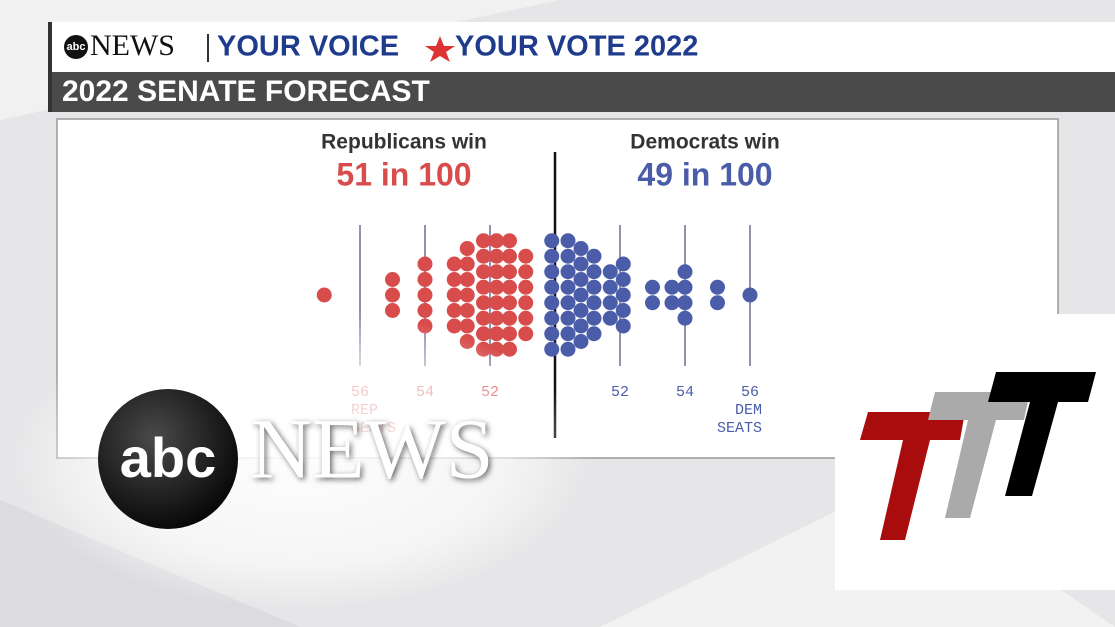 The height and width of the screenshot is (627, 1115). Describe the element at coordinates (168, 457) in the screenshot. I see `overlay-logo: abc` at that location.